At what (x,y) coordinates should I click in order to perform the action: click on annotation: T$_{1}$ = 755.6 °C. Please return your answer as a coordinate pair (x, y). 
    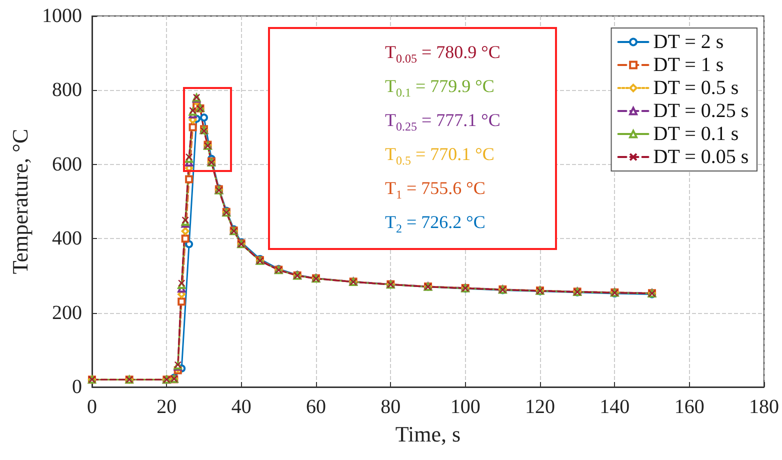
    Looking at the image, I should click on (435, 190).